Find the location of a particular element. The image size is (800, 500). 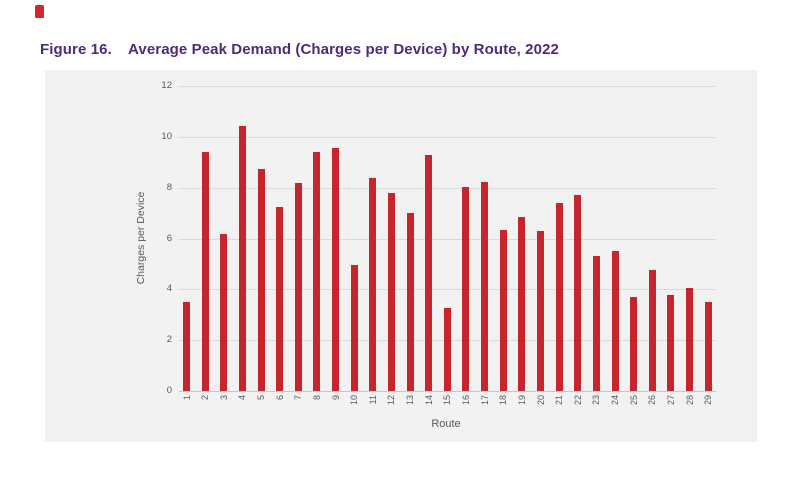

y-axis-title: Charges per Device is located at coordinates (141, 238).